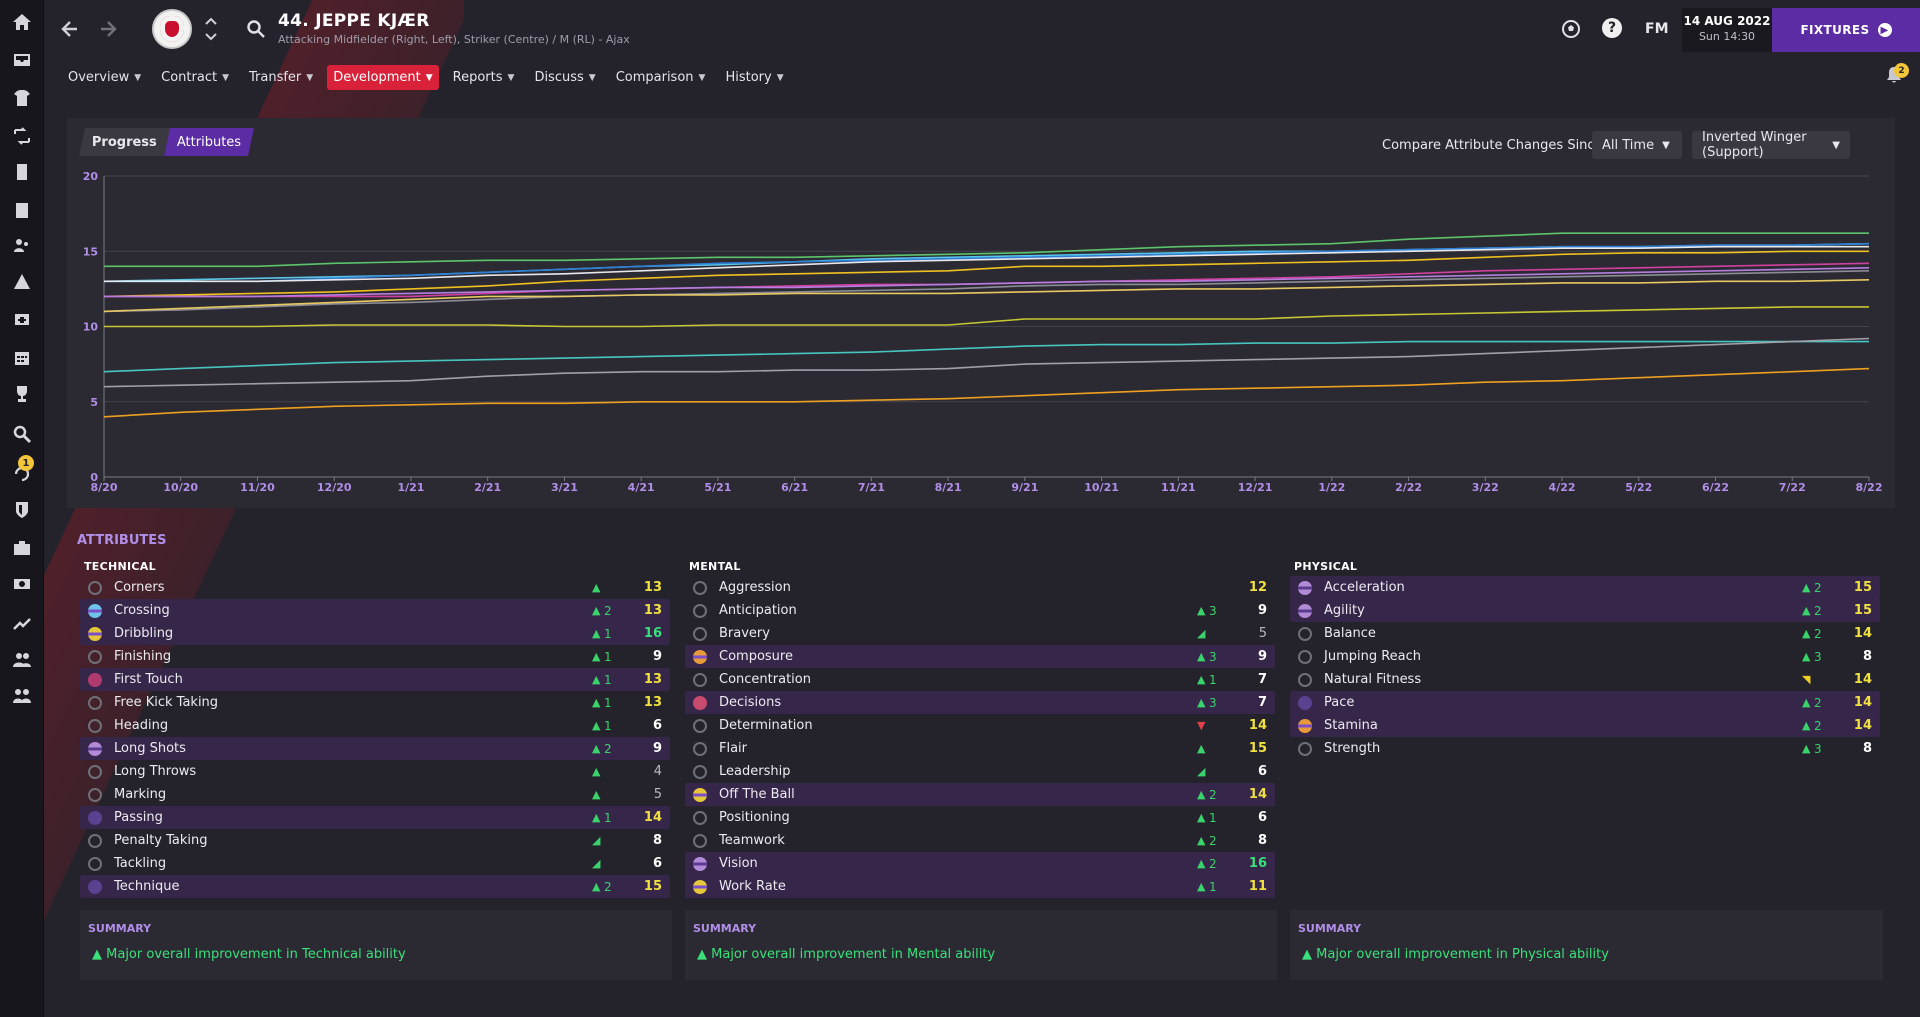 Image resolution: width=1920 pixels, height=1017 pixels. Describe the element at coordinates (375, 863) in the screenshot. I see `attribute-row: Tackling ◢ 6` at that location.